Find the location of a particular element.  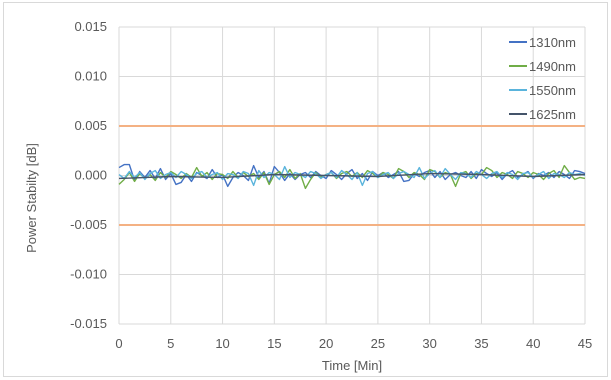

x-tick-label-1: 5 is located at coordinates (170, 343).